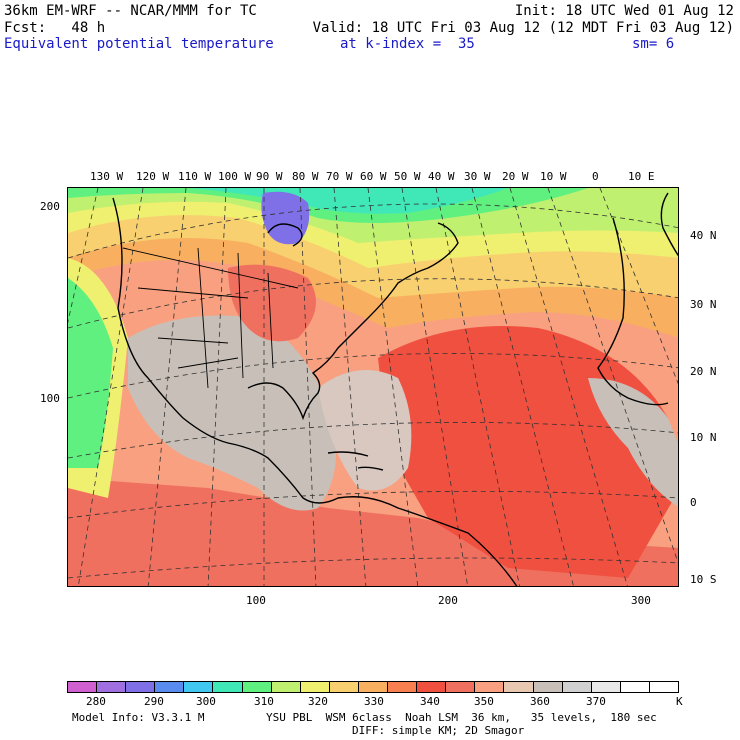 The width and height of the screenshot is (740, 740). What do you see at coordinates (154, 701) in the screenshot?
I see `legend-label: 290` at bounding box center [154, 701].